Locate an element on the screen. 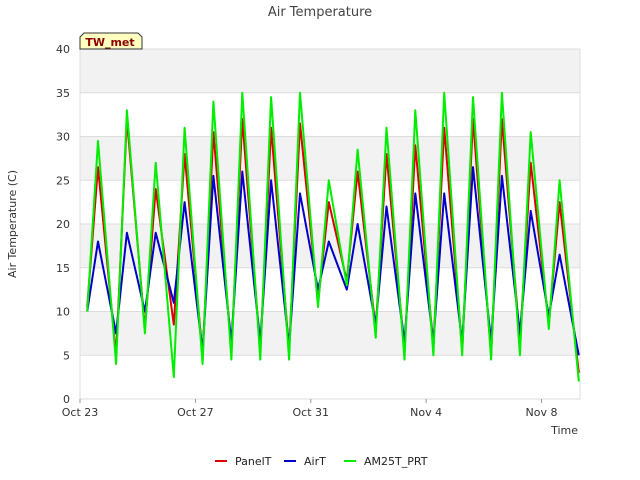 Image resolution: width=640 pixels, height=480 pixels. y-tick-label: 30 is located at coordinates (63, 137).